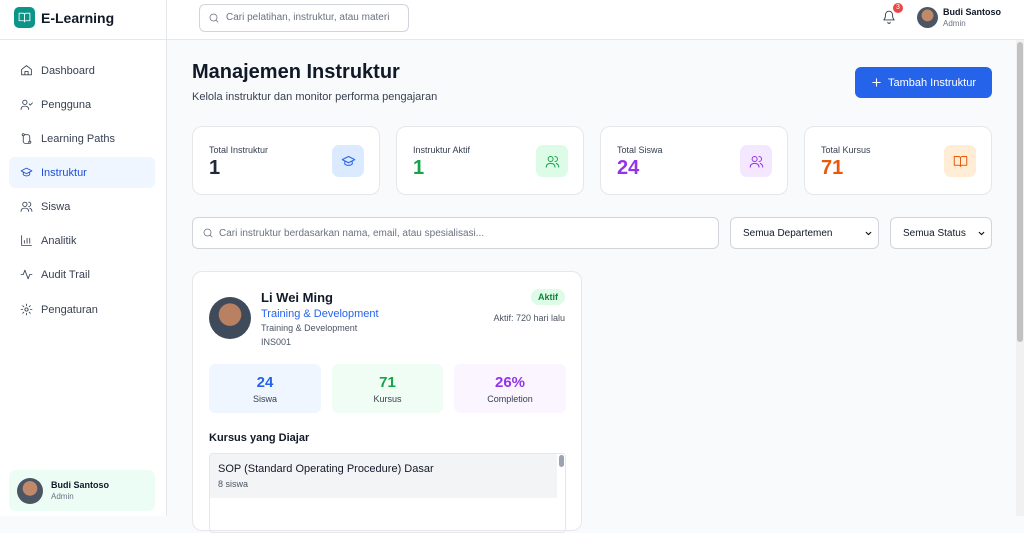  Describe the element at coordinates (64, 172) in the screenshot. I see `nav-label: Instruktur` at that location.